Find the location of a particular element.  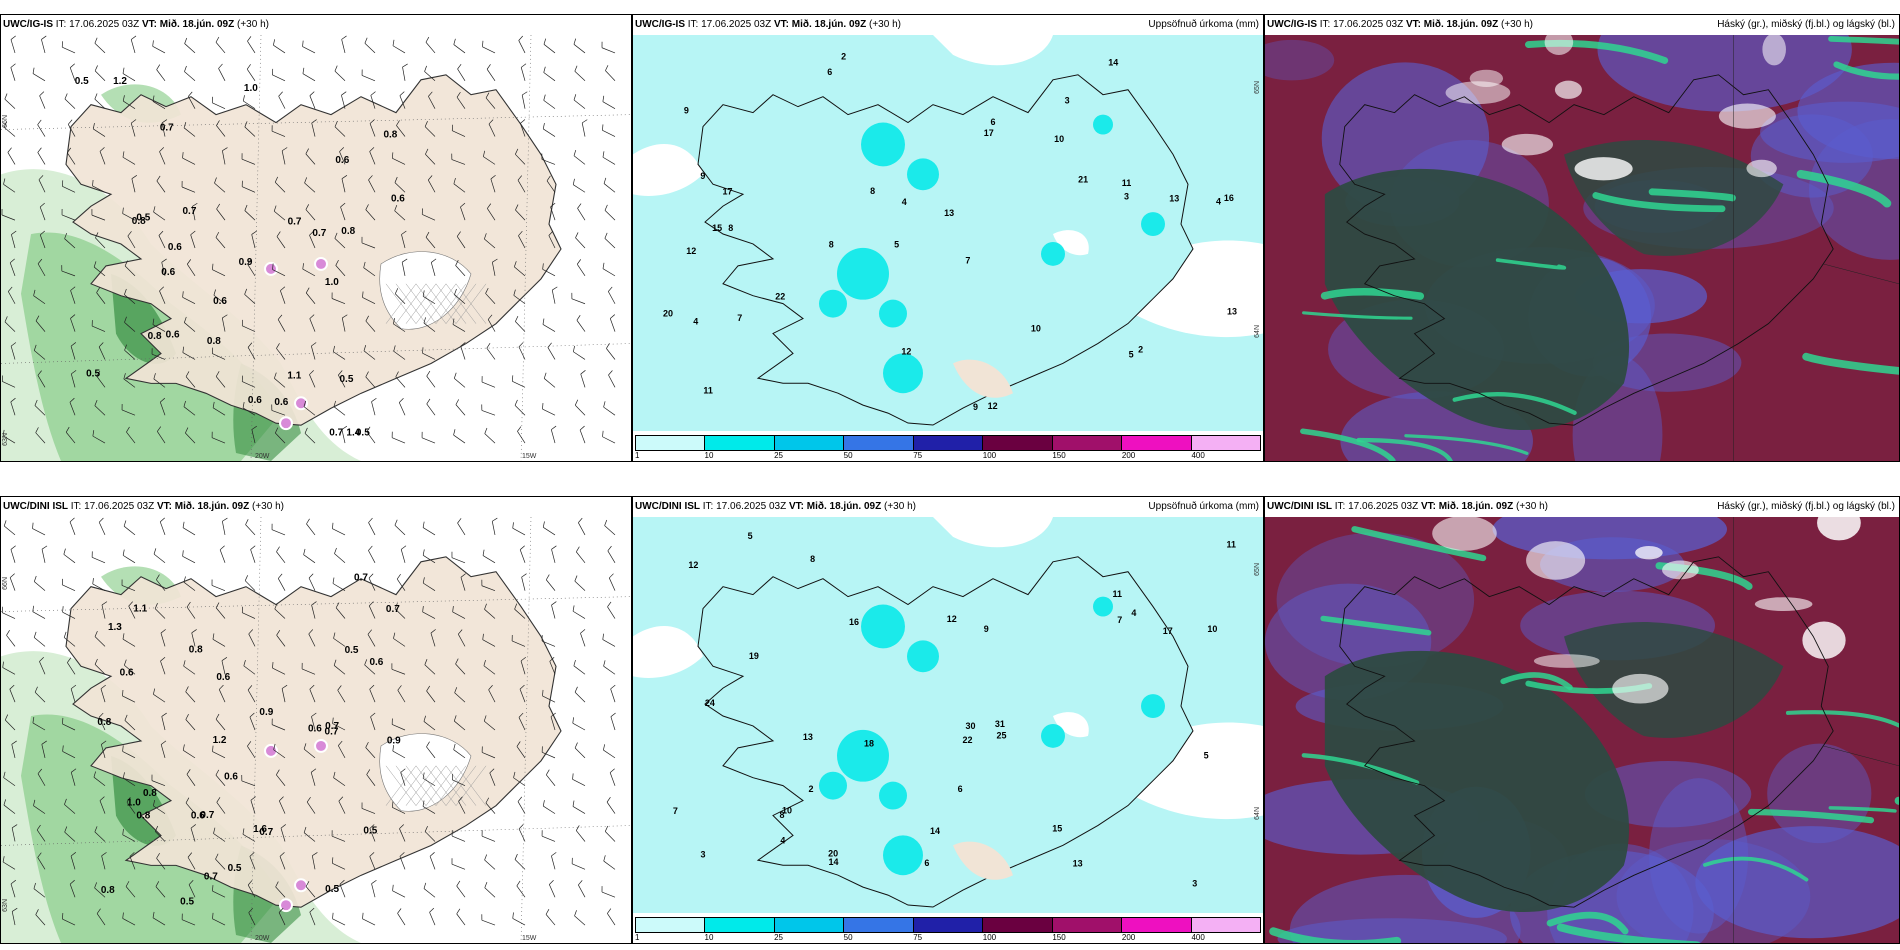

colorbar-tick-label: 1 is located at coordinates (637, 455).